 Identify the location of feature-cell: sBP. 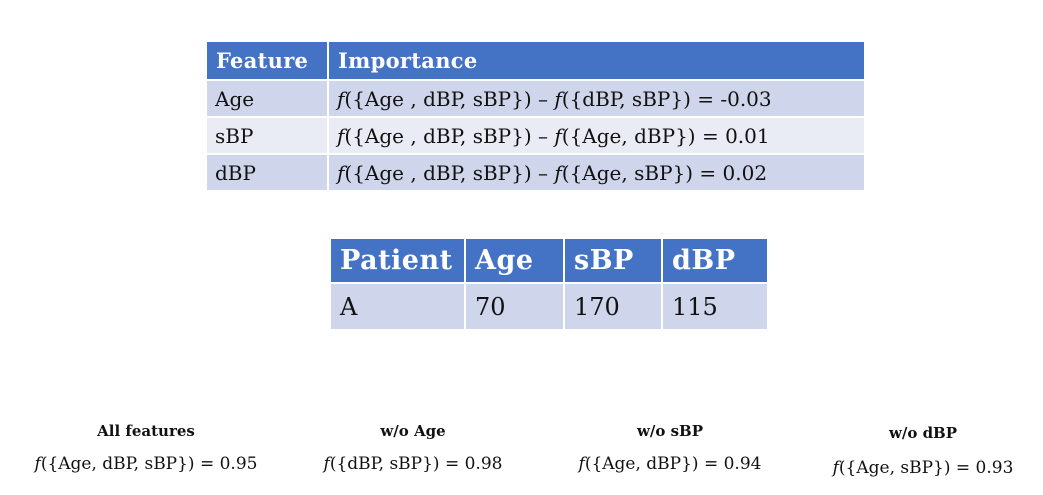
(268, 136).